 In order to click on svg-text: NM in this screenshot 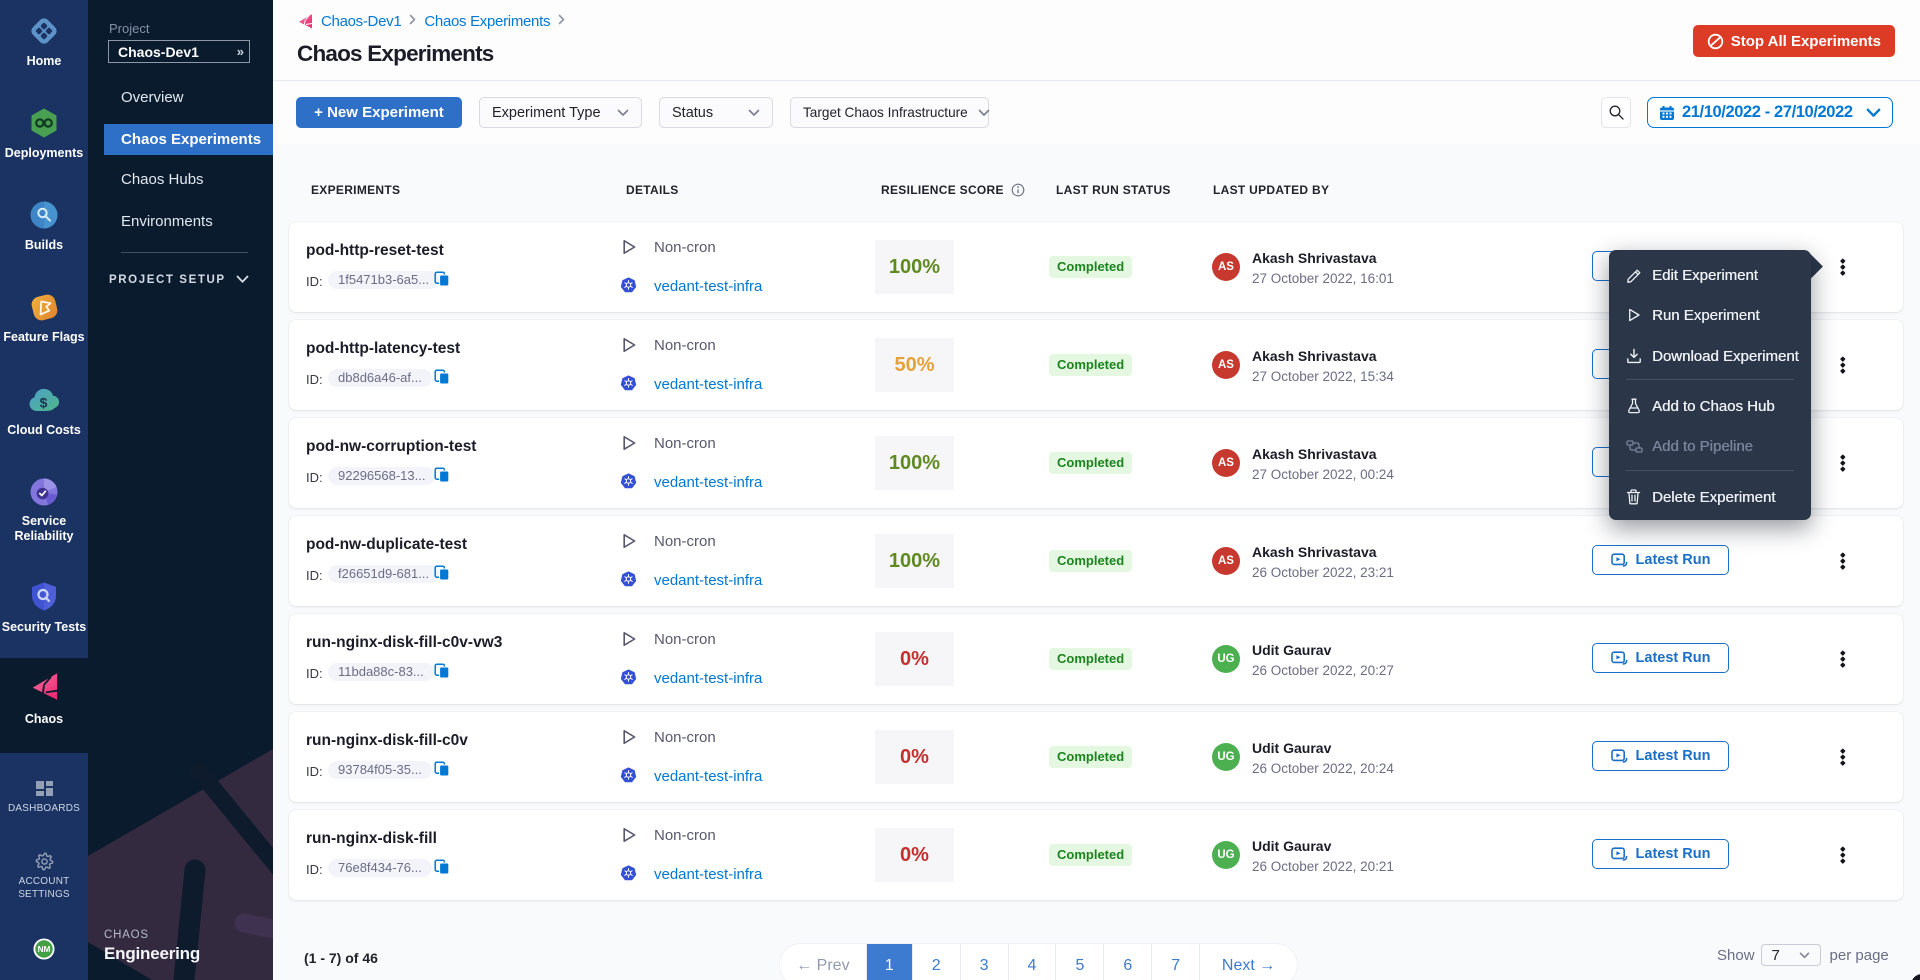, I will do `click(44, 949)`.